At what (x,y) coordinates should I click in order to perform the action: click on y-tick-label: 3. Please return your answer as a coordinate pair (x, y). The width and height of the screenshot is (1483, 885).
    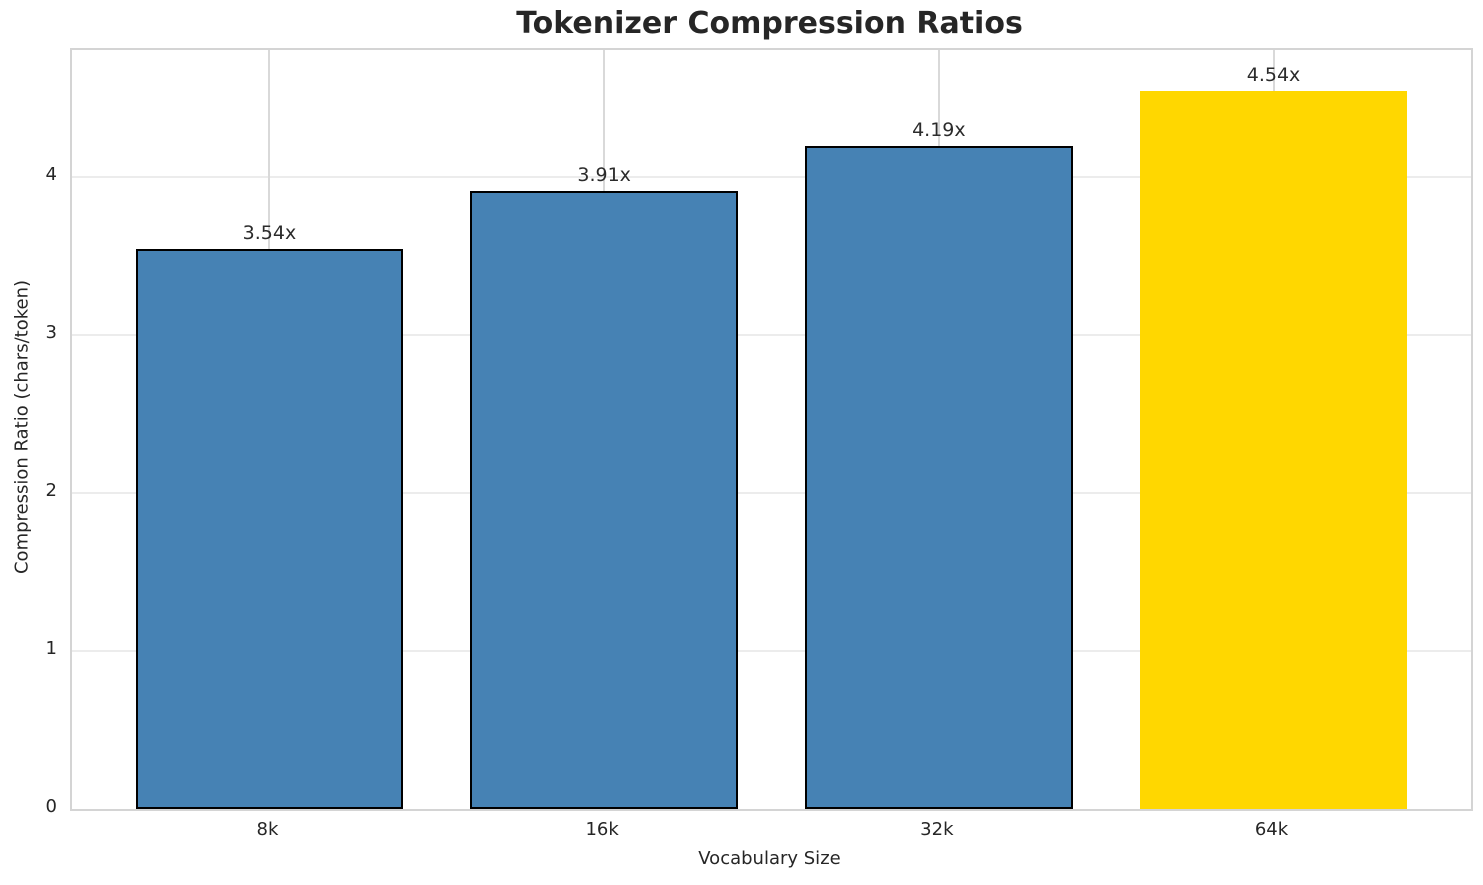
    Looking at the image, I should click on (51, 332).